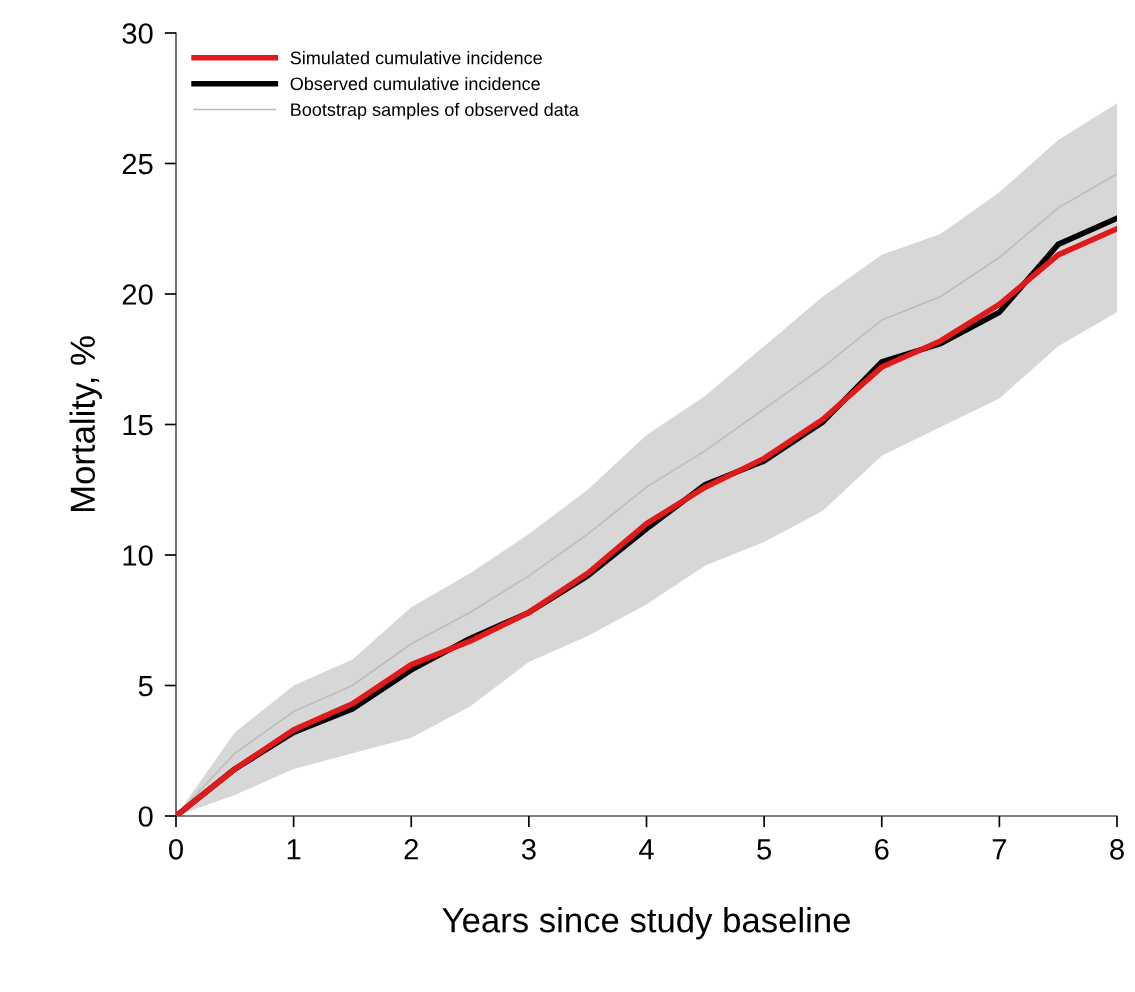  I want to click on legend-label: Bootstrap samples of observed data, so click(435, 111).